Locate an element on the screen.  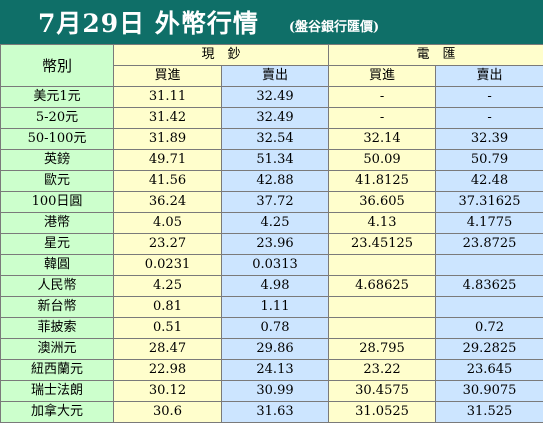
page-subtitle: (盤谷銀行匯價) is located at coordinates (334, 27).